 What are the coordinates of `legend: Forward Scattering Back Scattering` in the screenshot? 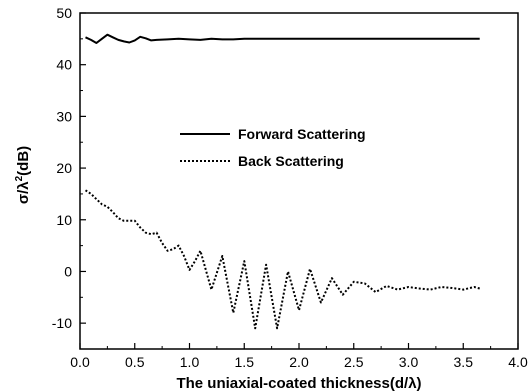 It's located at (273, 147).